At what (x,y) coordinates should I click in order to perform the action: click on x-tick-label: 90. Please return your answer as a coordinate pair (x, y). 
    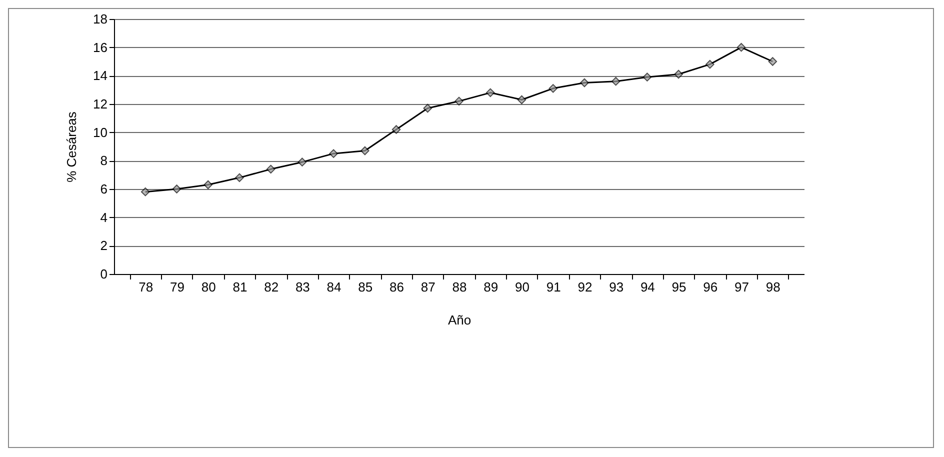
    Looking at the image, I should click on (522, 287).